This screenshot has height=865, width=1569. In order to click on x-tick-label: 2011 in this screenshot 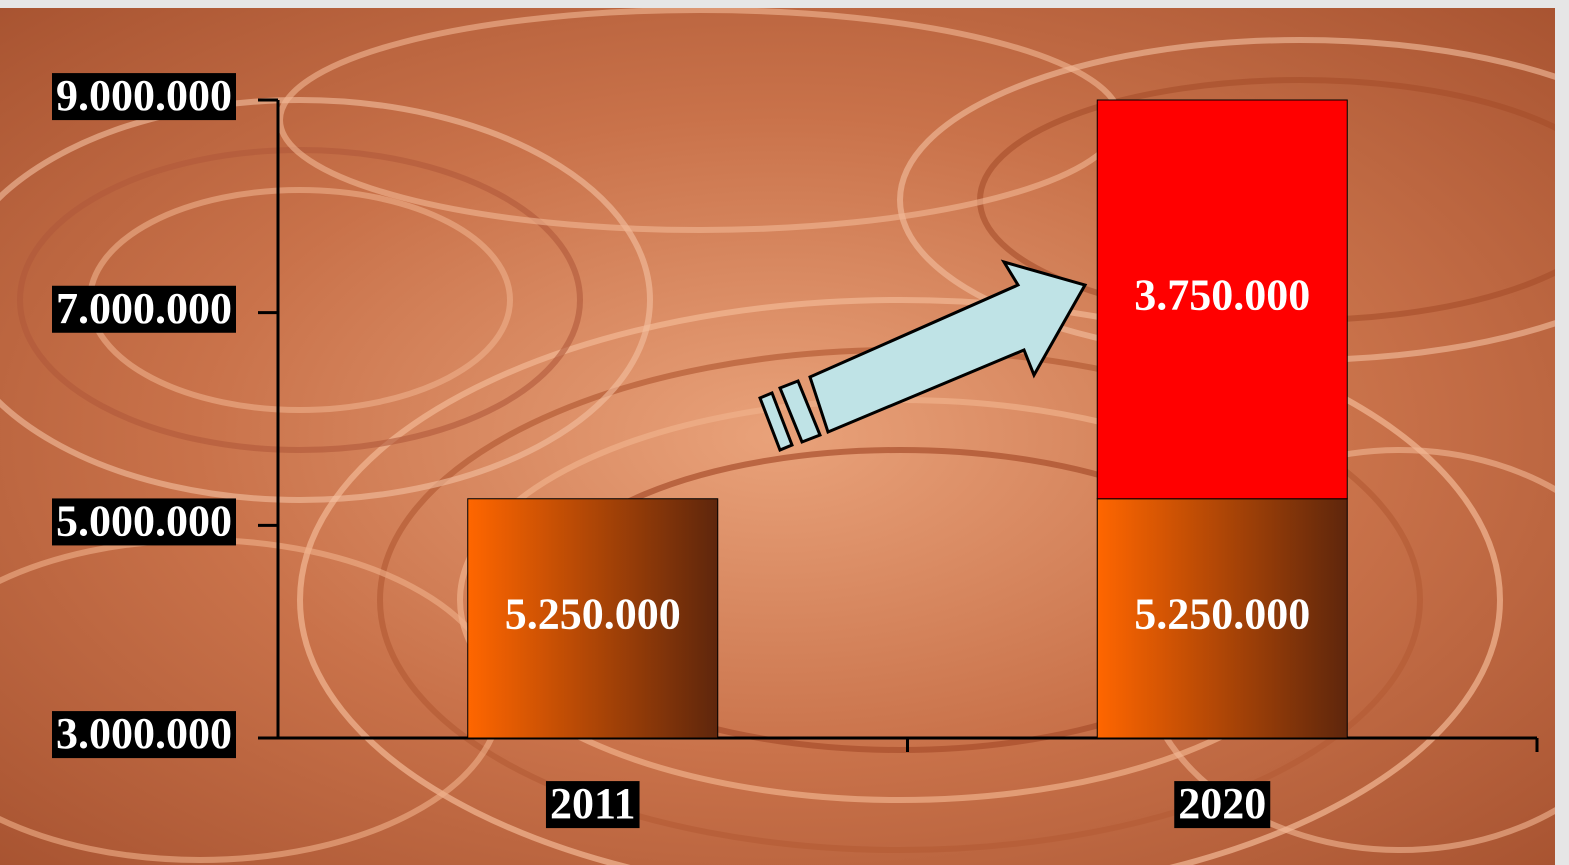, I will do `click(593, 803)`.